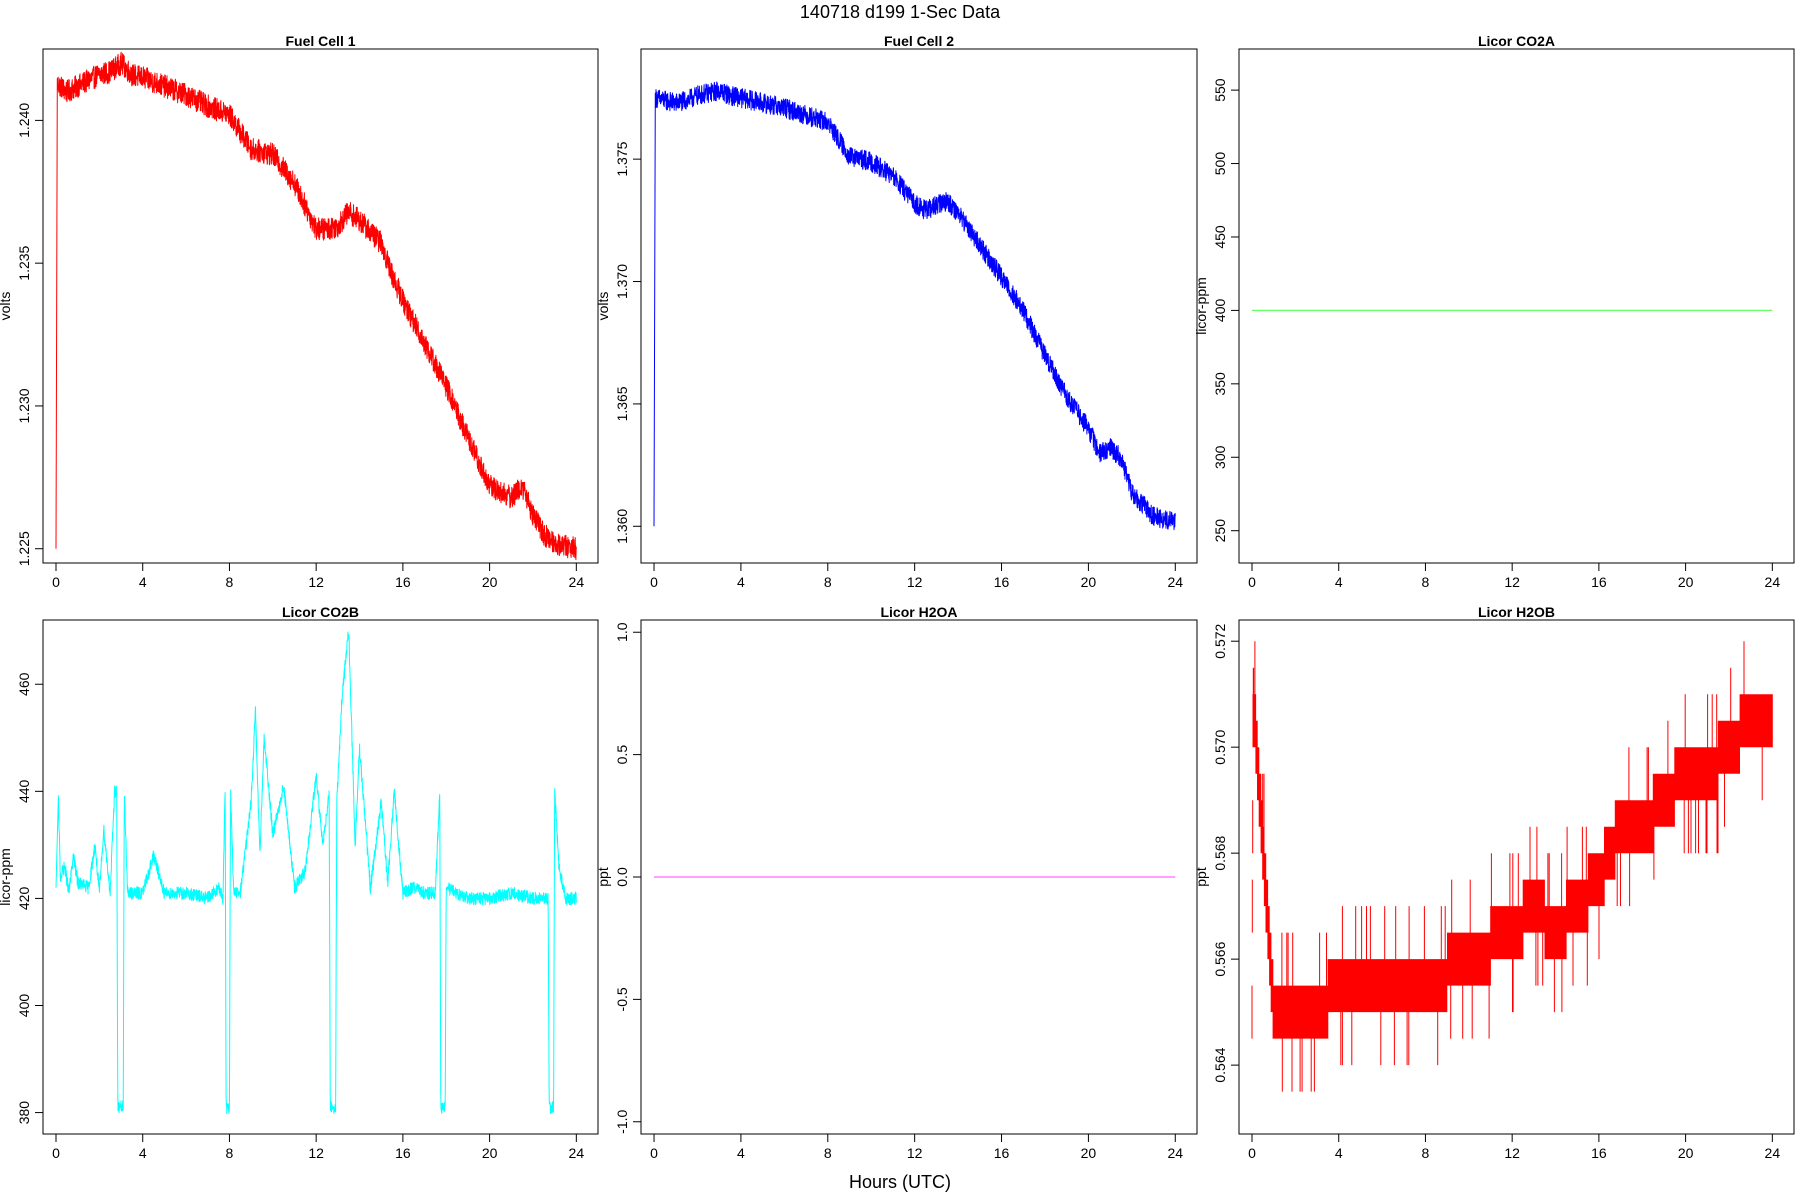 The width and height of the screenshot is (1800, 1200). Describe the element at coordinates (24, 120) in the screenshot. I see `y-tick-label: 1.240` at that location.